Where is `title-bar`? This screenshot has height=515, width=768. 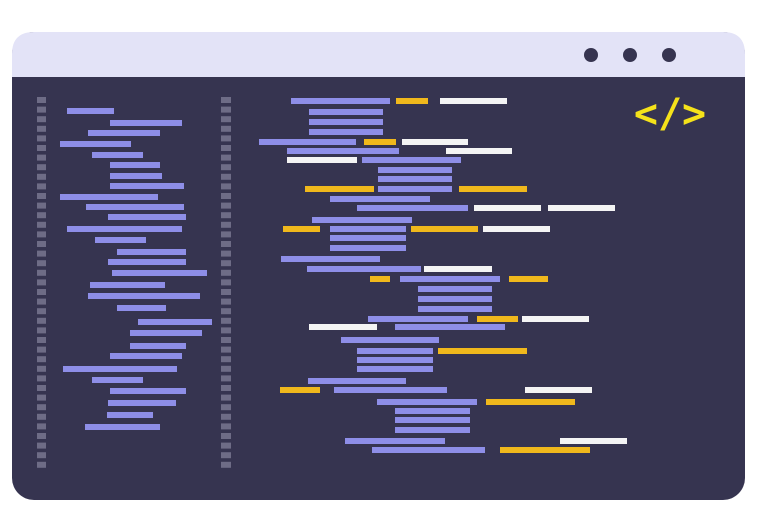 title-bar is located at coordinates (378, 54).